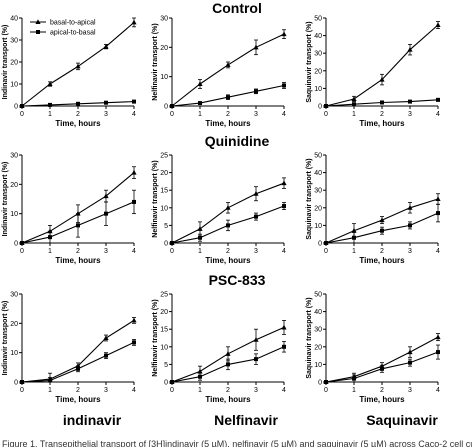 The image size is (474, 447). What do you see at coordinates (73, 33) in the screenshot?
I see `legend-label-apical-to-basal: apical-to-basal` at bounding box center [73, 33].